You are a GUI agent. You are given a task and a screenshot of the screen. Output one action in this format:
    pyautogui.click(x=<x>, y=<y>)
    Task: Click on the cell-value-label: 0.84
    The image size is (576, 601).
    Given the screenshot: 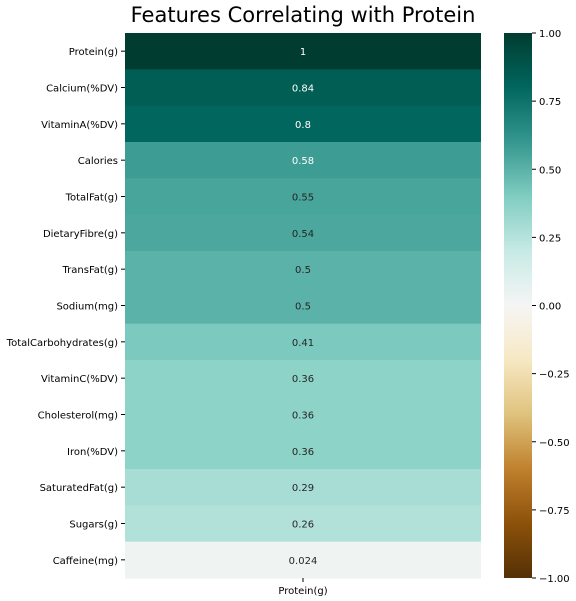 What is the action you would take?
    pyautogui.click(x=303, y=89)
    